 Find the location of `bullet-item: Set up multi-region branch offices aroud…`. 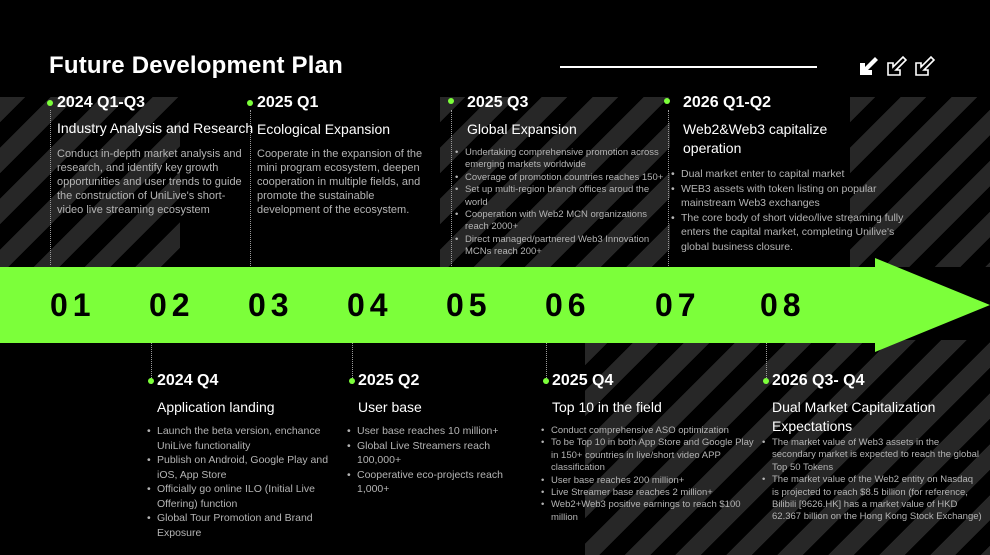

bullet-item: Set up multi-region branch offices aroud… is located at coordinates (560, 196).